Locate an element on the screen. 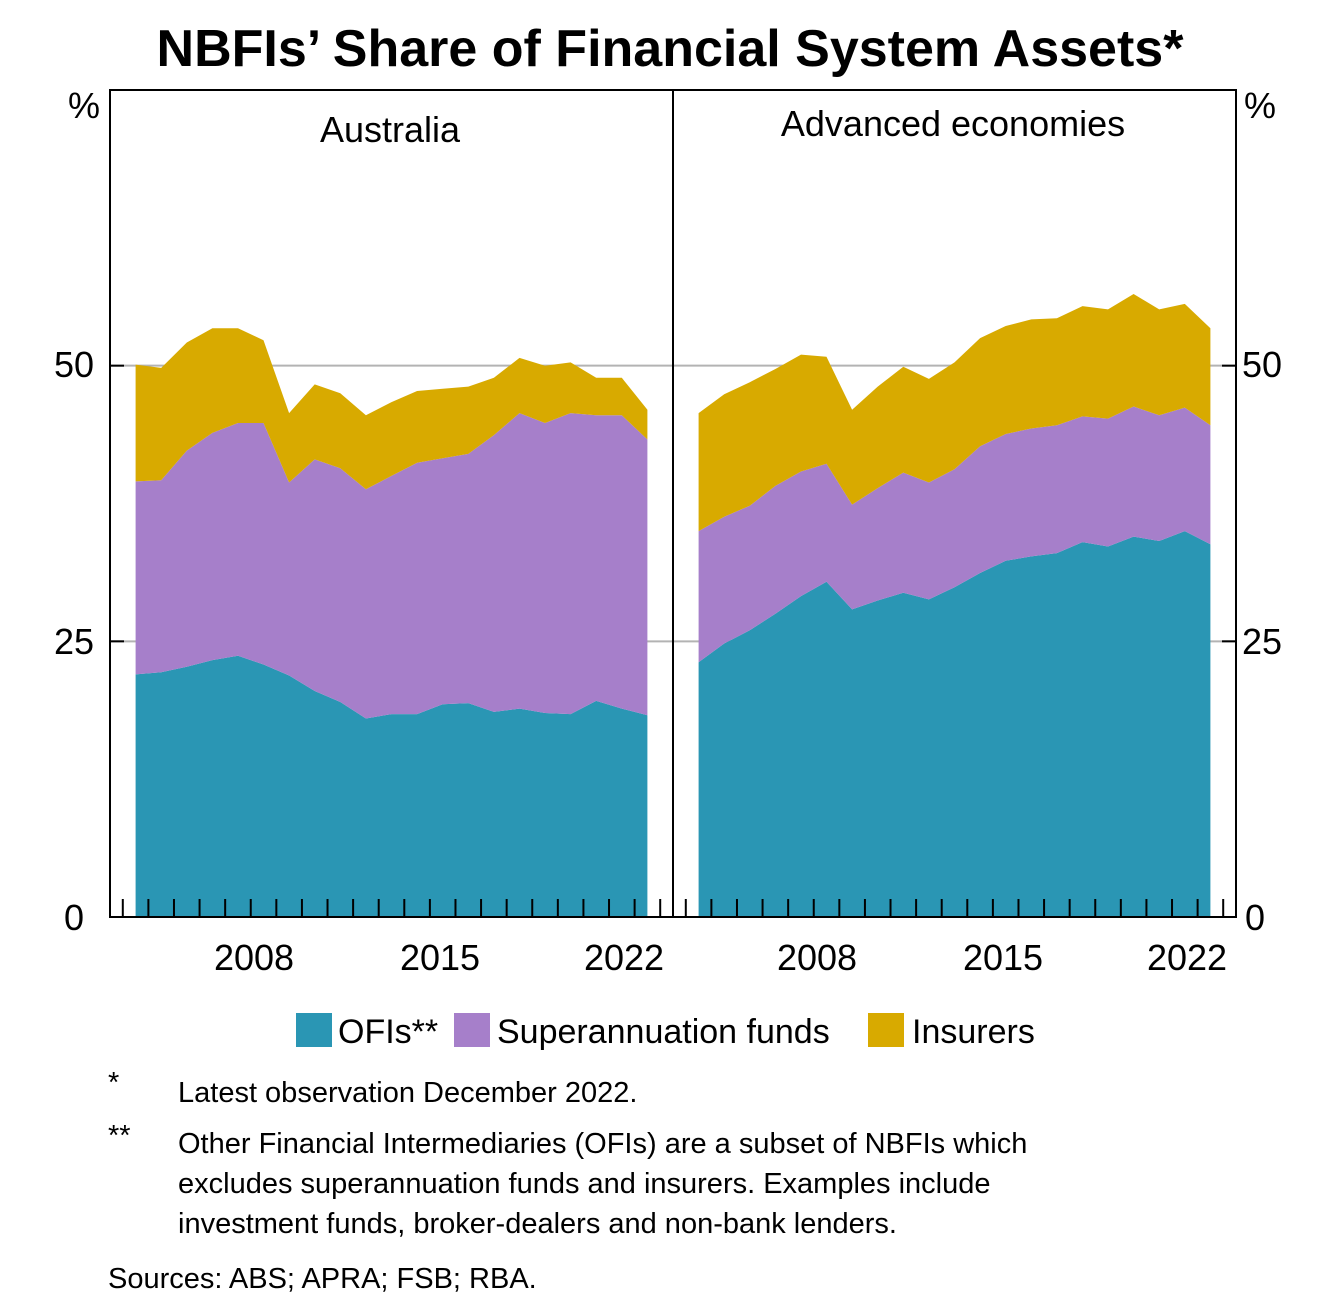  area-australia-ofis is located at coordinates (391, 786).